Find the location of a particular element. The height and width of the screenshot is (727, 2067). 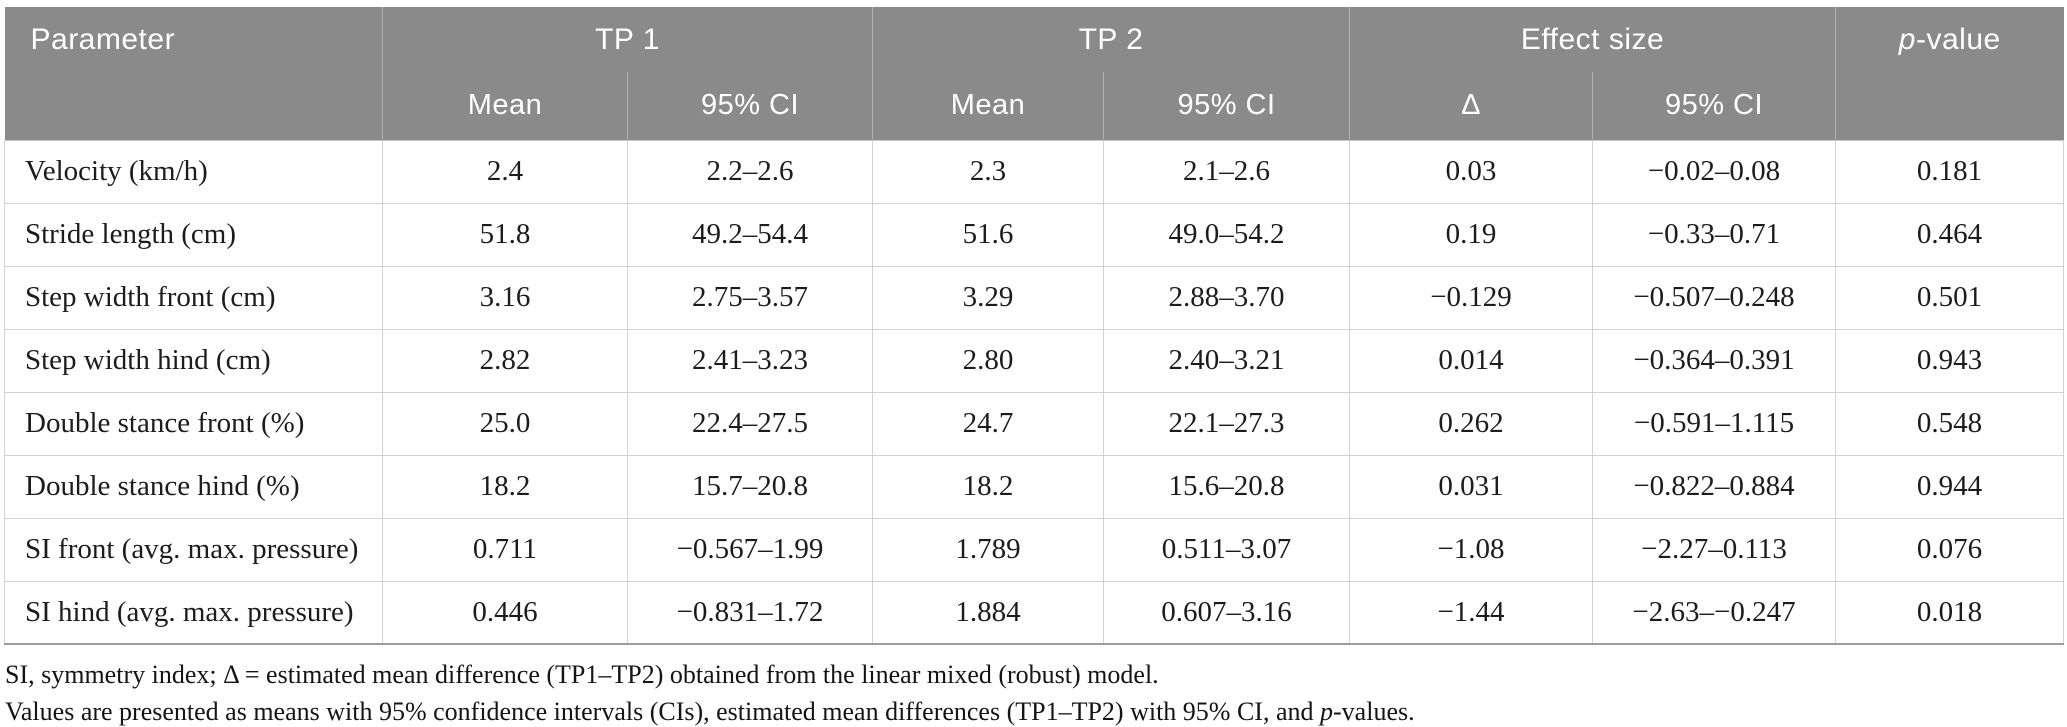

column-header-delta: Δ is located at coordinates (1471, 106).